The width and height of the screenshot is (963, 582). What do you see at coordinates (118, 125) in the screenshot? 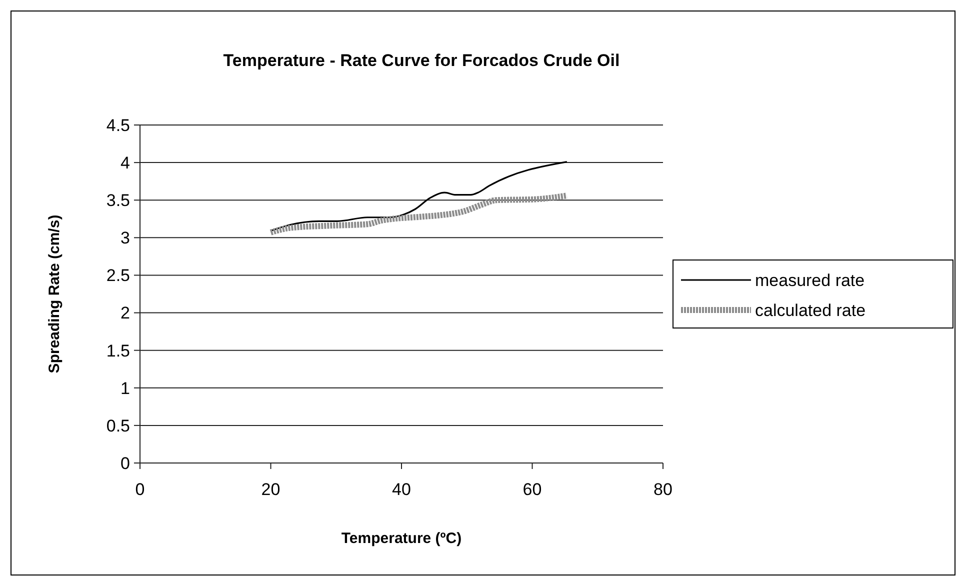
I see `y-tick-label: 4.5` at bounding box center [118, 125].